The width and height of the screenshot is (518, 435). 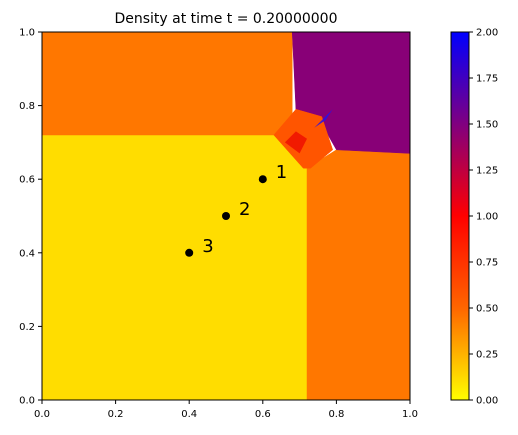 What do you see at coordinates (27, 180) in the screenshot?
I see `y-tick-label: 0.6` at bounding box center [27, 180].